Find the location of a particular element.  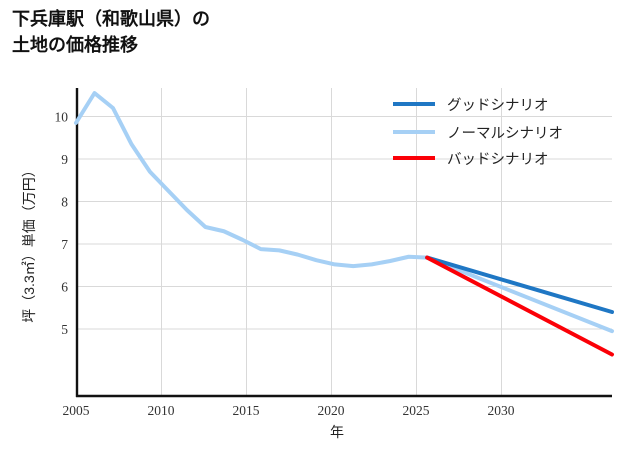

x-tick-label: 2030 is located at coordinates (501, 410).